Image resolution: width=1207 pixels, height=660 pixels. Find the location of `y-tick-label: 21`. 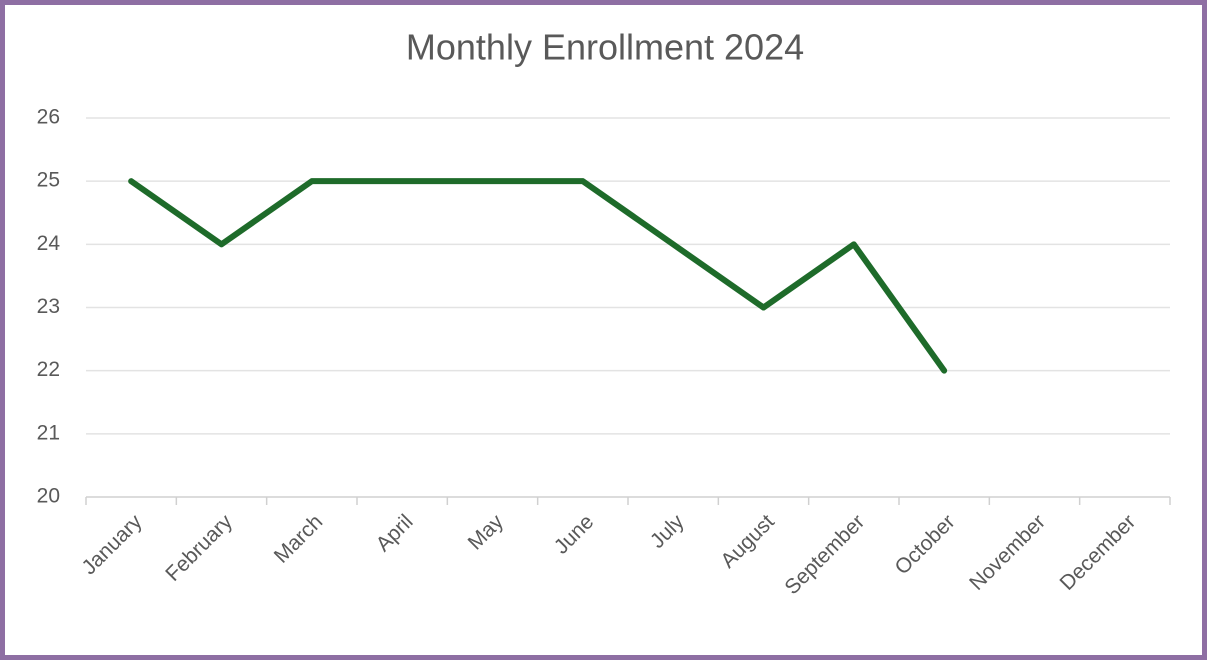

y-tick-label: 21 is located at coordinates (48, 432).